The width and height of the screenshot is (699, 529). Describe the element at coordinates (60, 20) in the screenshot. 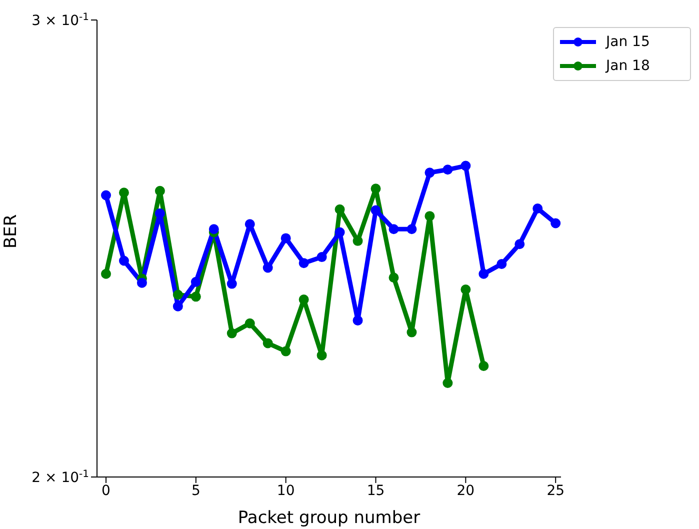

I see `y-tick-label: 3 × 10$^{-1}$` at that location.